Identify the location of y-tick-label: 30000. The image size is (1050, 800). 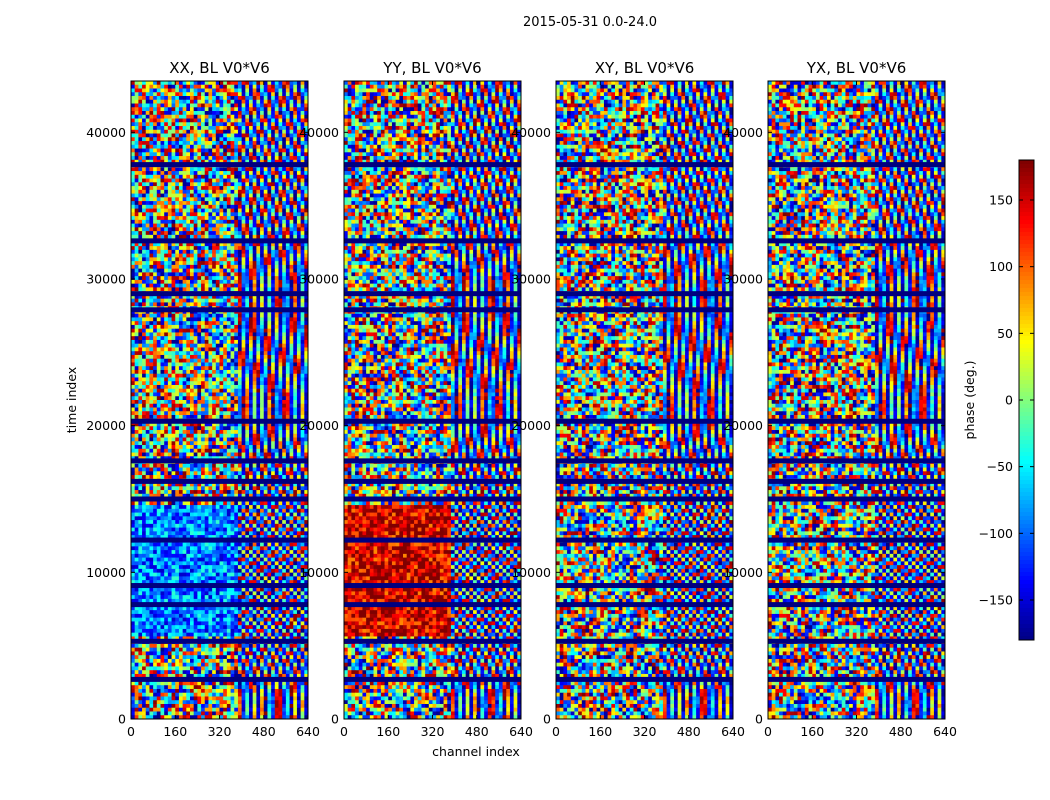
(106, 279).